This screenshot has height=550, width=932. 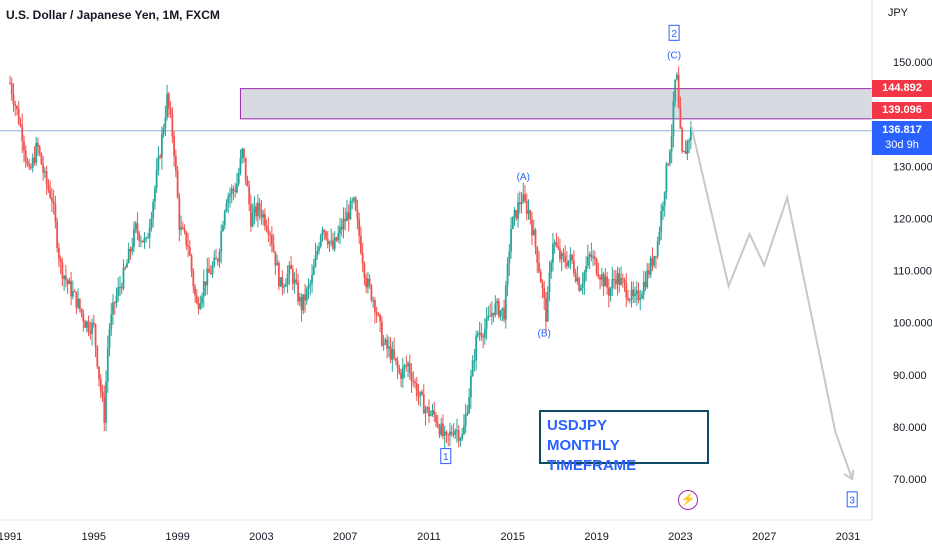 I want to click on current-price-tag: 136.817 30d 9h, so click(x=902, y=138).